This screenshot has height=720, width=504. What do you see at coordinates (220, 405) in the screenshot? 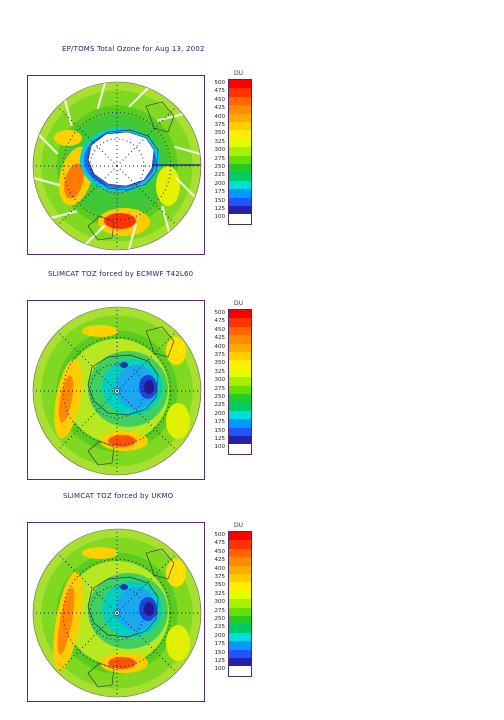
I see `colorbar-tick-label: 225` at bounding box center [220, 405].